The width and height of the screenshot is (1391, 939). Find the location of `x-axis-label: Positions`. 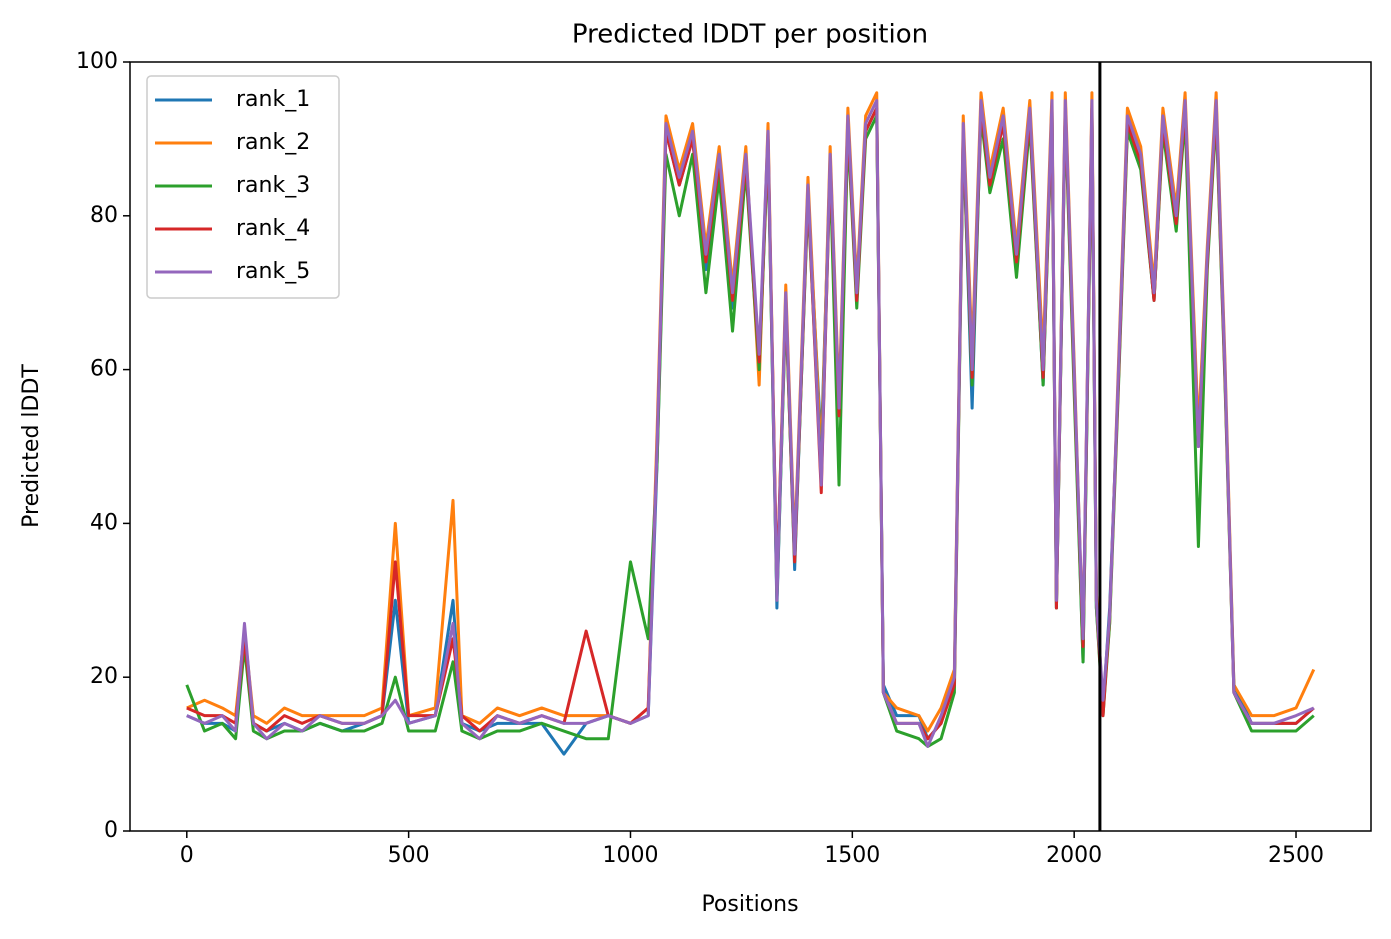

x-axis-label: Positions is located at coordinates (749, 904).